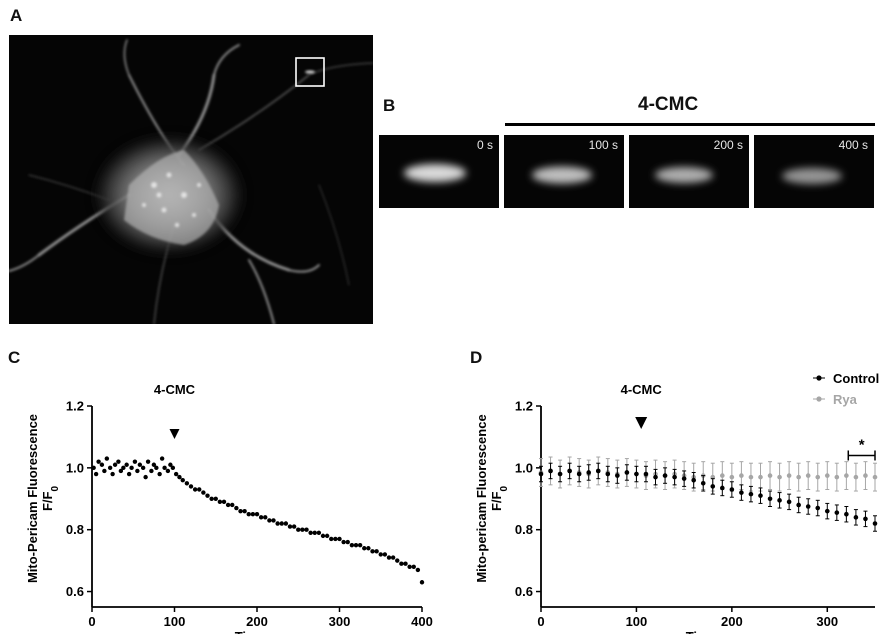  What do you see at coordinates (564, 171) in the screenshot?
I see `timelapse-frame-100: 100 s` at bounding box center [564, 171].